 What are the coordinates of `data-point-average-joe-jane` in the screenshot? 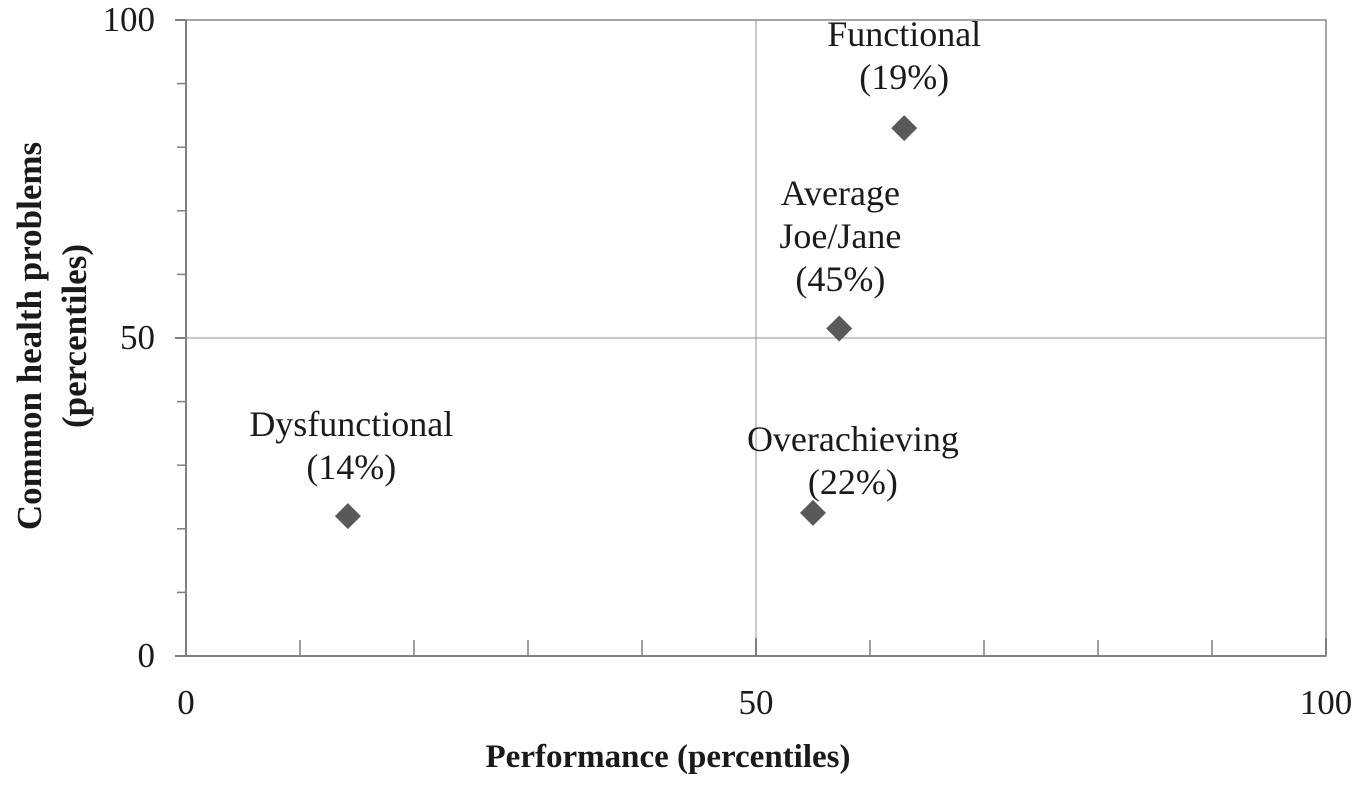 It's located at (839, 328).